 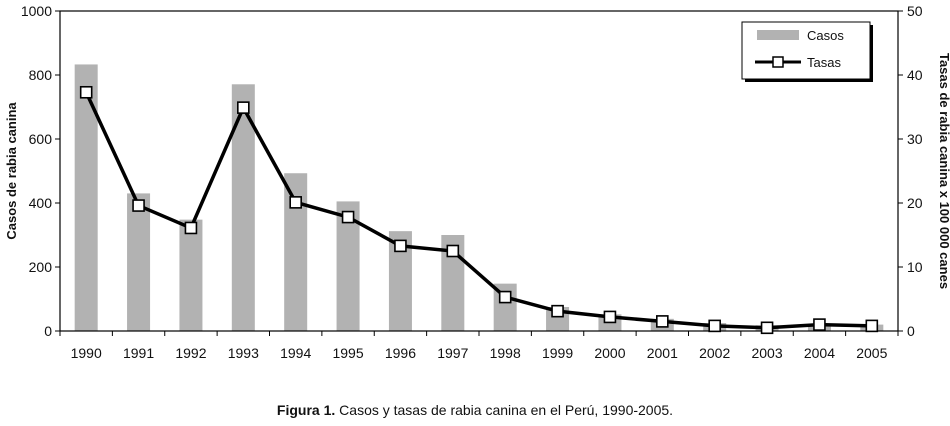 What do you see at coordinates (915, 139) in the screenshot?
I see `y2-tick-label-30: 30` at bounding box center [915, 139].